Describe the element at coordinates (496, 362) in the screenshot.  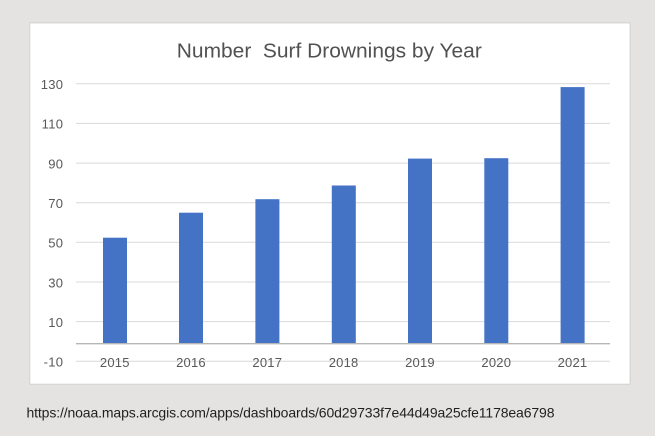
I see `svg-text: 2020` at that location.